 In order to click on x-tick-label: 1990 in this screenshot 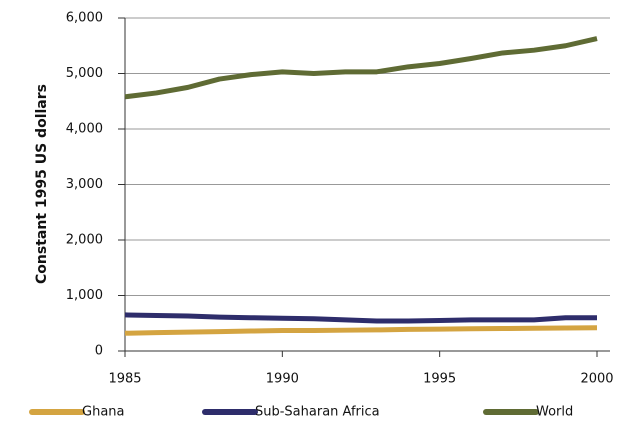, I will do `click(282, 379)`.